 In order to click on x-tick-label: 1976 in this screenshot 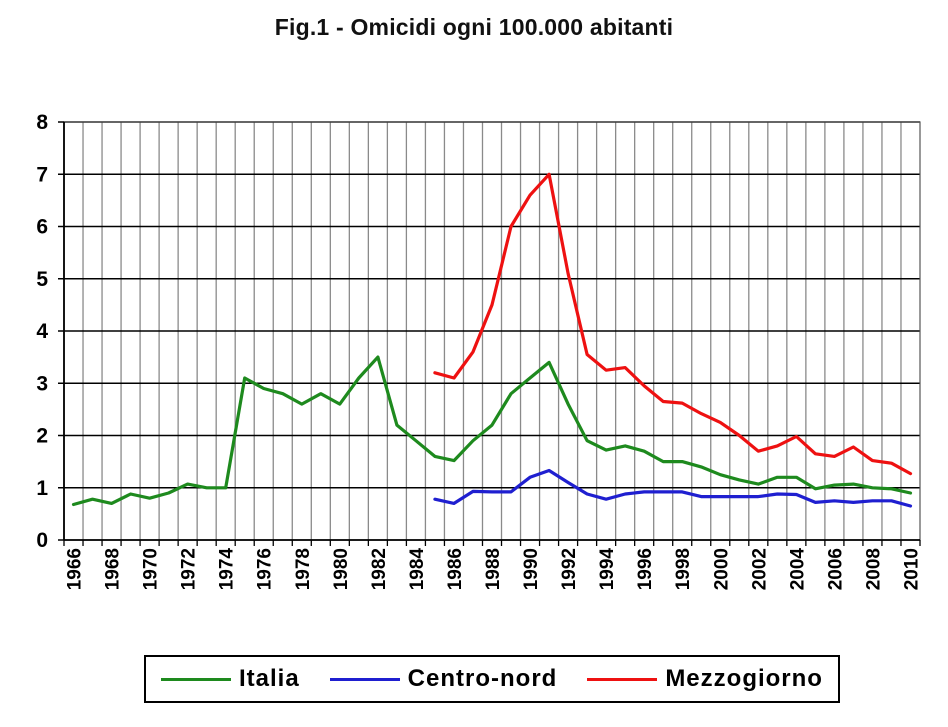, I will do `click(265, 569)`.